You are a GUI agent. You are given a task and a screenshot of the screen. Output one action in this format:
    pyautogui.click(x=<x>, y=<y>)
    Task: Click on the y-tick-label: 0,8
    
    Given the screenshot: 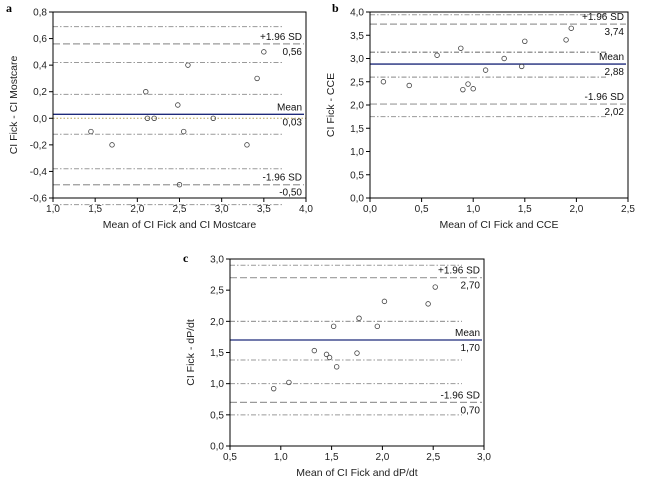 What is the action you would take?
    pyautogui.click(x=40, y=13)
    